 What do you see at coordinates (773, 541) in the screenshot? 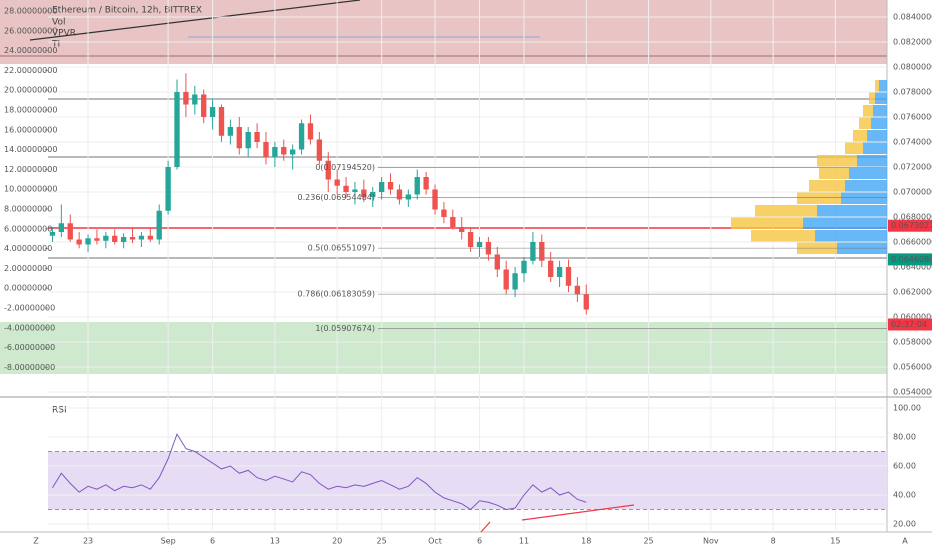
I see `x-tick-label: 8` at bounding box center [773, 541].